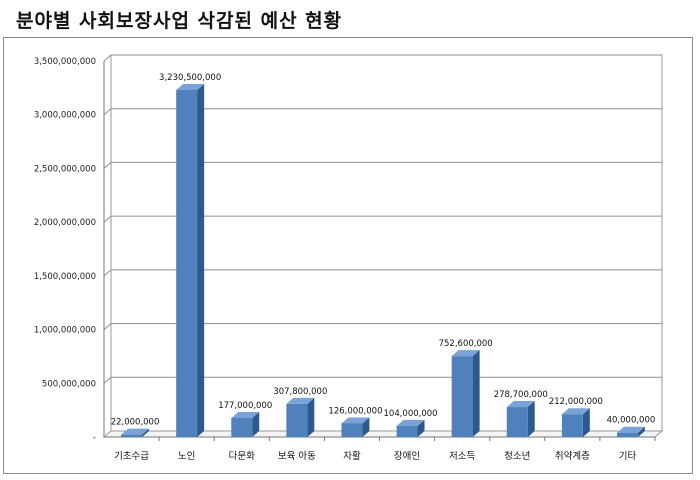 This screenshot has width=700, height=480. I want to click on y-tick-label: 2,000,000,000, so click(65, 223).